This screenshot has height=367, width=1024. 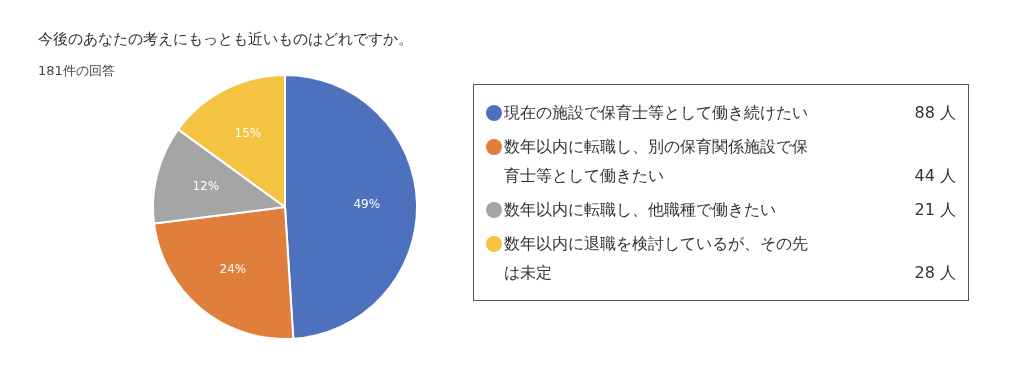 What do you see at coordinates (935, 113) in the screenshot?
I see `text: 88 人` at bounding box center [935, 113].